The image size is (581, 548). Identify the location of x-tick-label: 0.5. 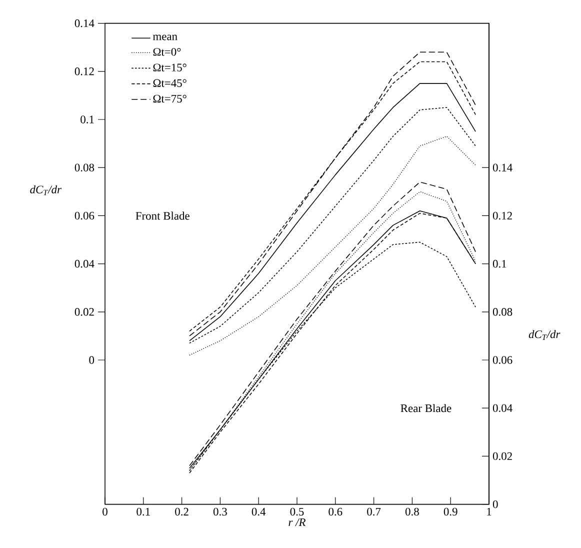
(297, 512).